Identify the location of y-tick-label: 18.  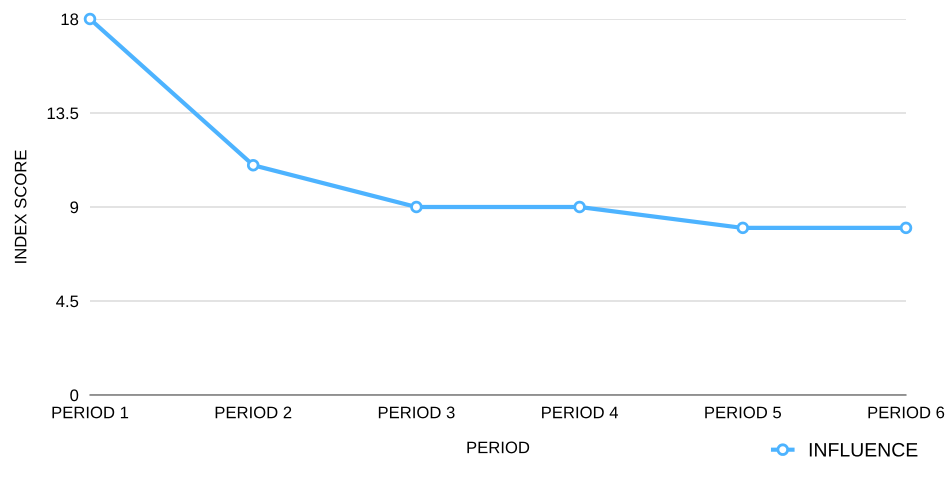
(70, 19).